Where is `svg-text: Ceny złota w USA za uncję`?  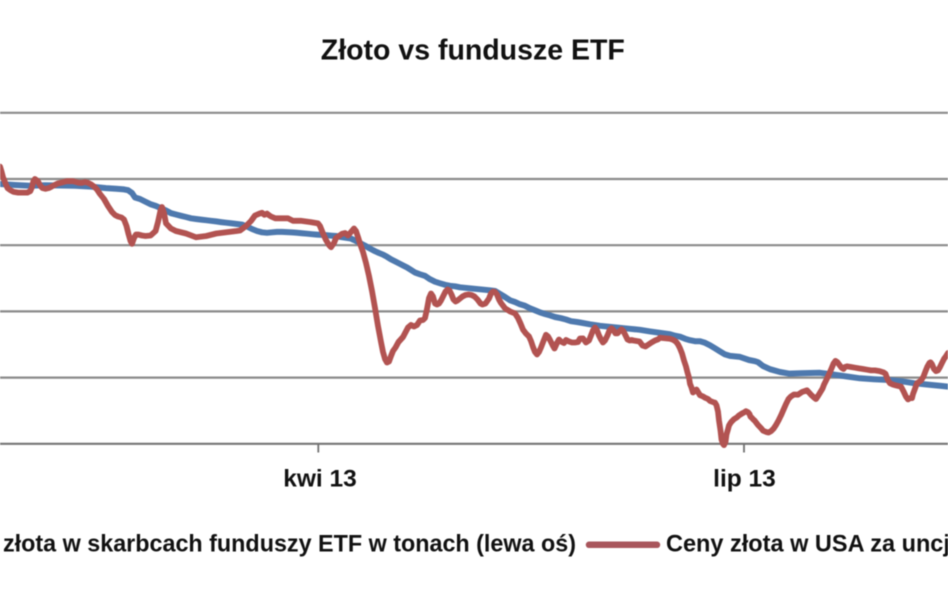 svg-text: Ceny złota w USA za uncję is located at coordinates (807, 544).